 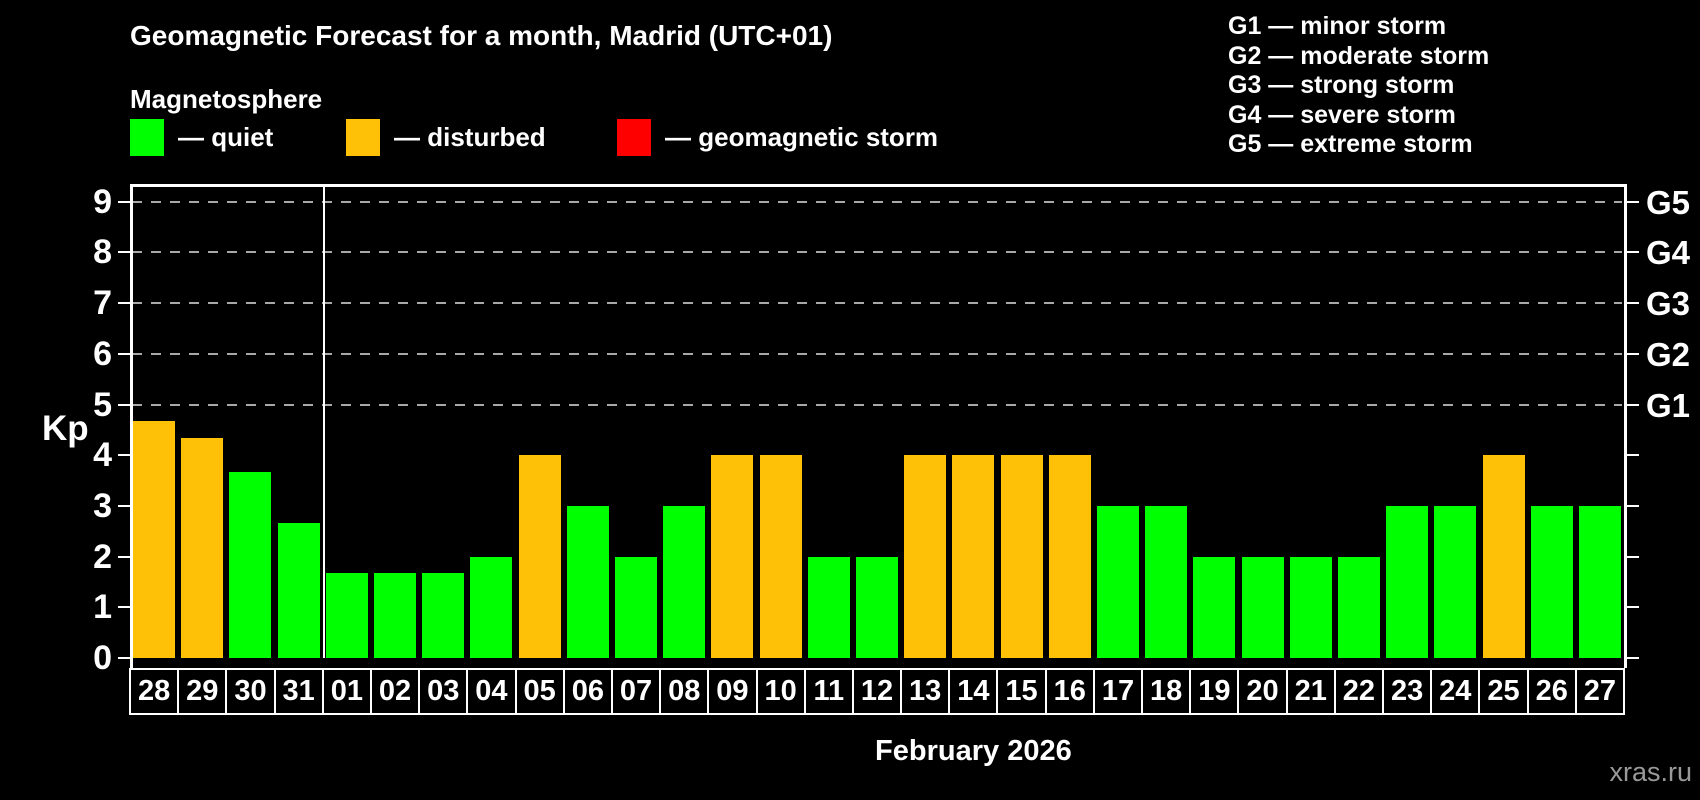 I want to click on g1-legend-line: G1 — minor storm, so click(x=1337, y=26).